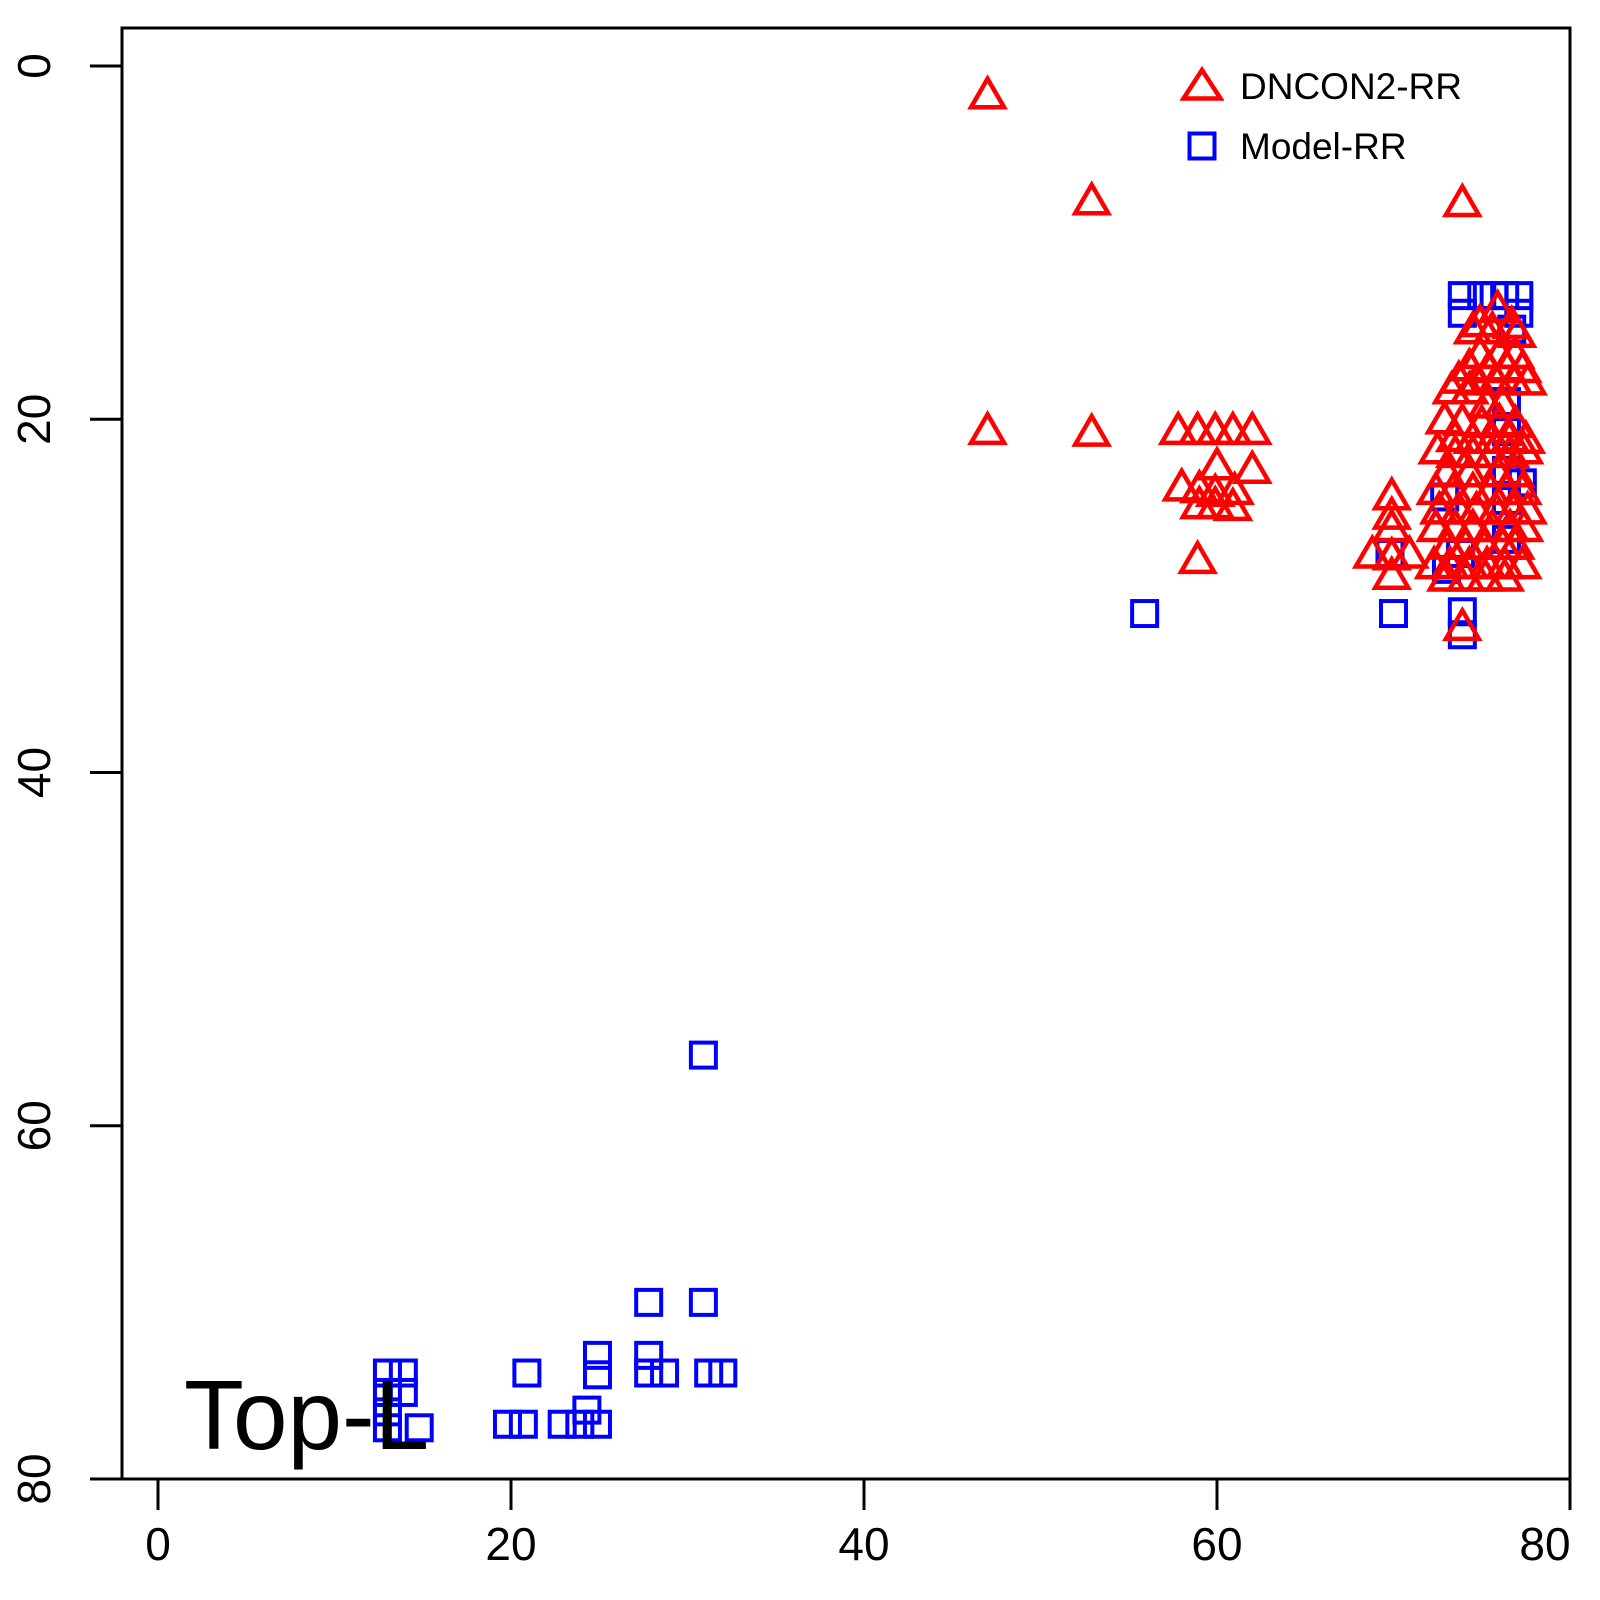  Describe the element at coordinates (1351, 86) in the screenshot. I see `legend-label-dncon2: DNCON2-RR` at that location.